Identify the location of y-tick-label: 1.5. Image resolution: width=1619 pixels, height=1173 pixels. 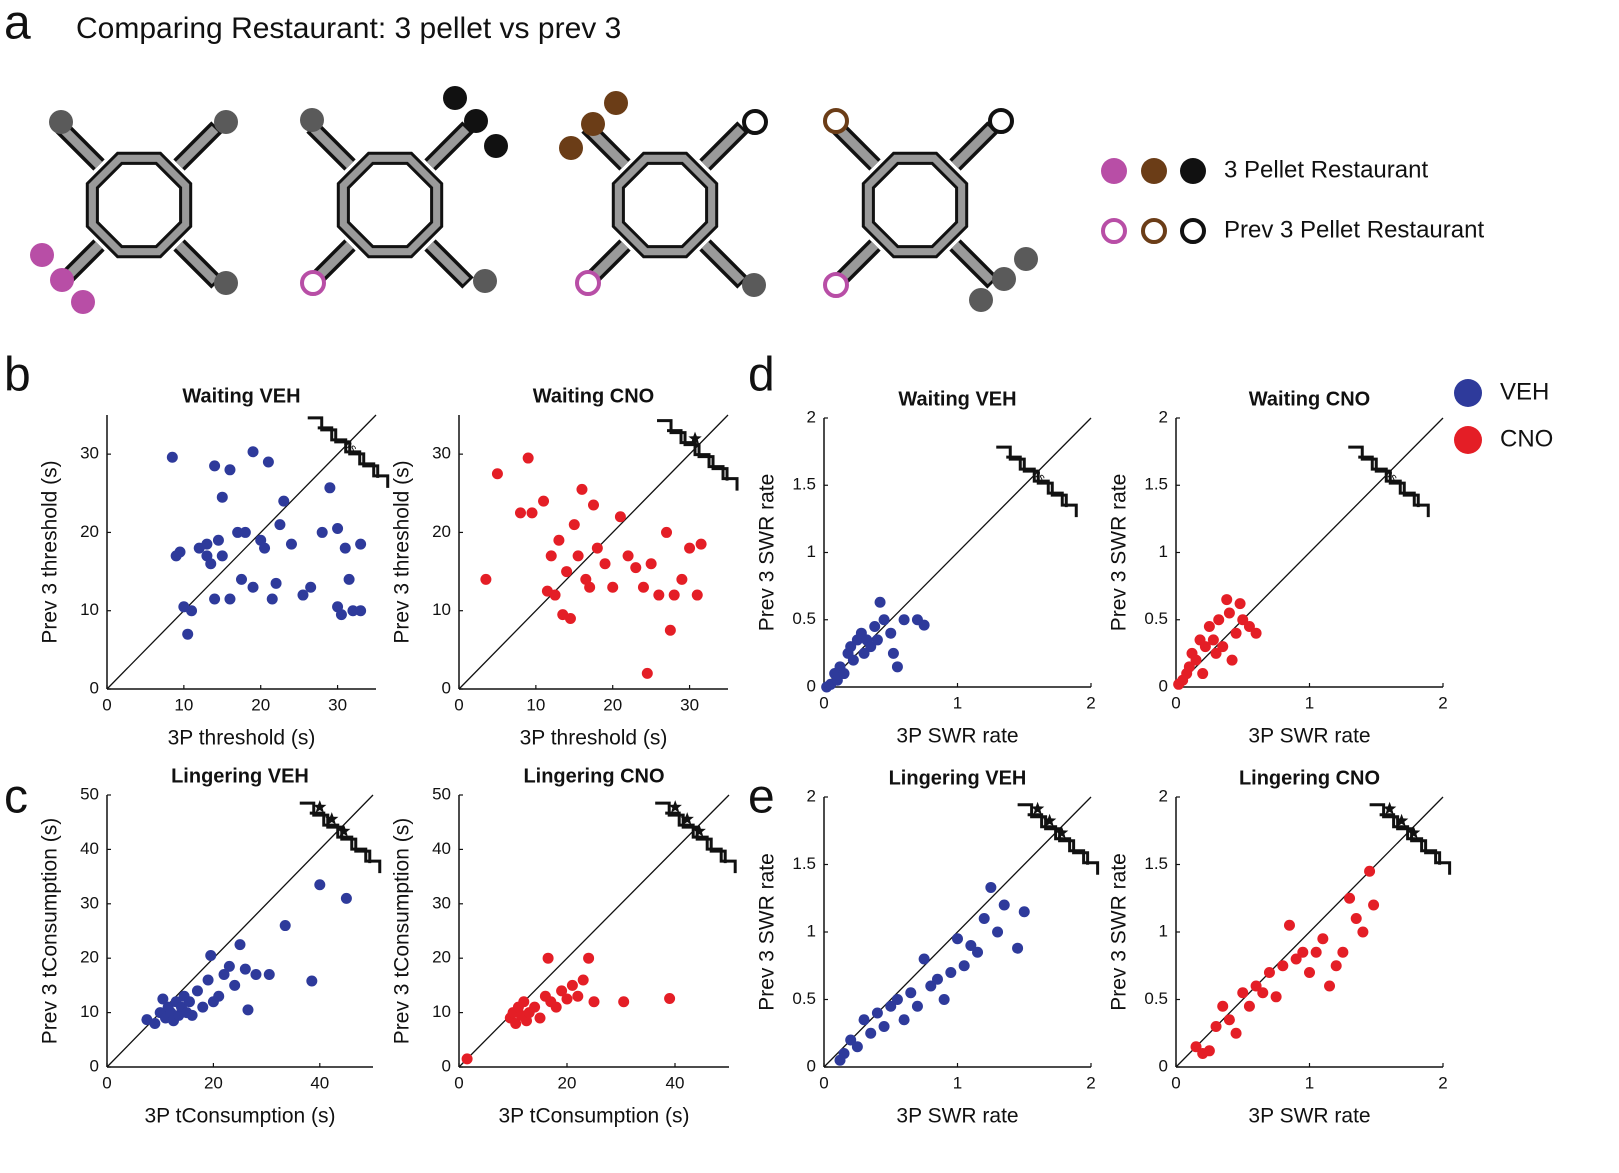
(1156, 484).